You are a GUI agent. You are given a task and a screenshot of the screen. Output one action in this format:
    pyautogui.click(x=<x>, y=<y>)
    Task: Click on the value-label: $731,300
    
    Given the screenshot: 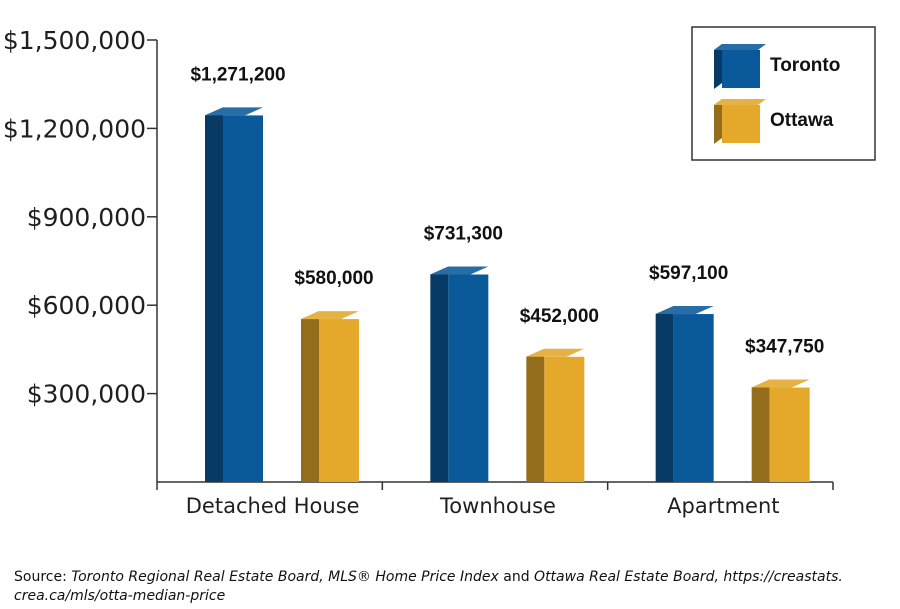 What is the action you would take?
    pyautogui.click(x=463, y=234)
    